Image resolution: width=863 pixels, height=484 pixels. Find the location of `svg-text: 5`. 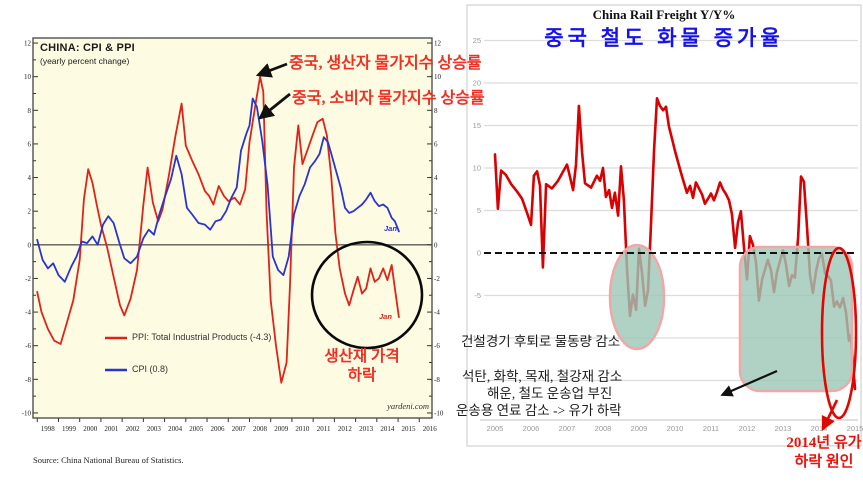

svg-text: 5 is located at coordinates (479, 210).